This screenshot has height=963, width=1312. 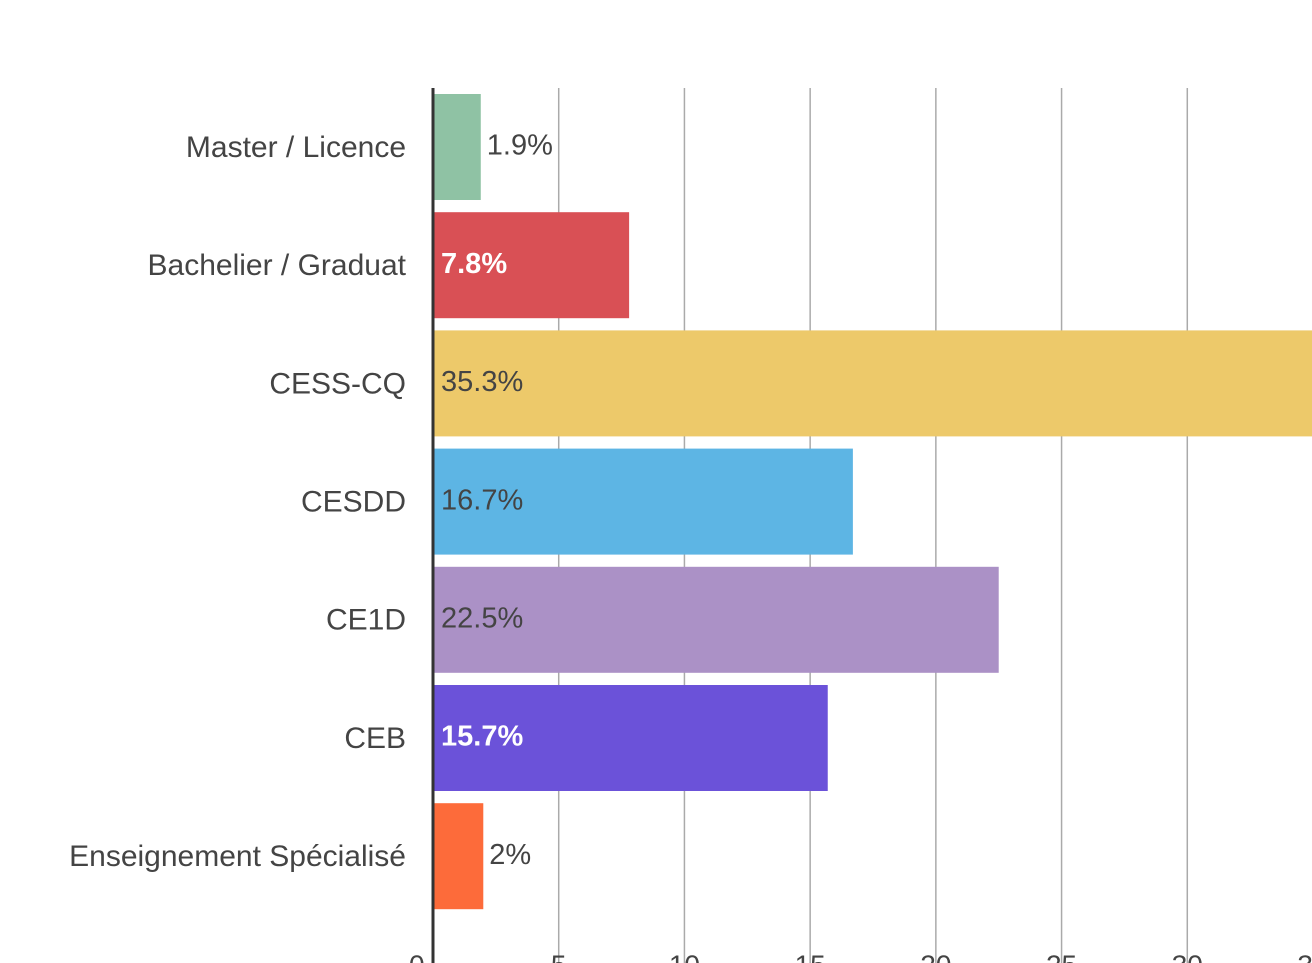 What do you see at coordinates (375, 738) in the screenshot?
I see `y-tick-label: CEB` at bounding box center [375, 738].